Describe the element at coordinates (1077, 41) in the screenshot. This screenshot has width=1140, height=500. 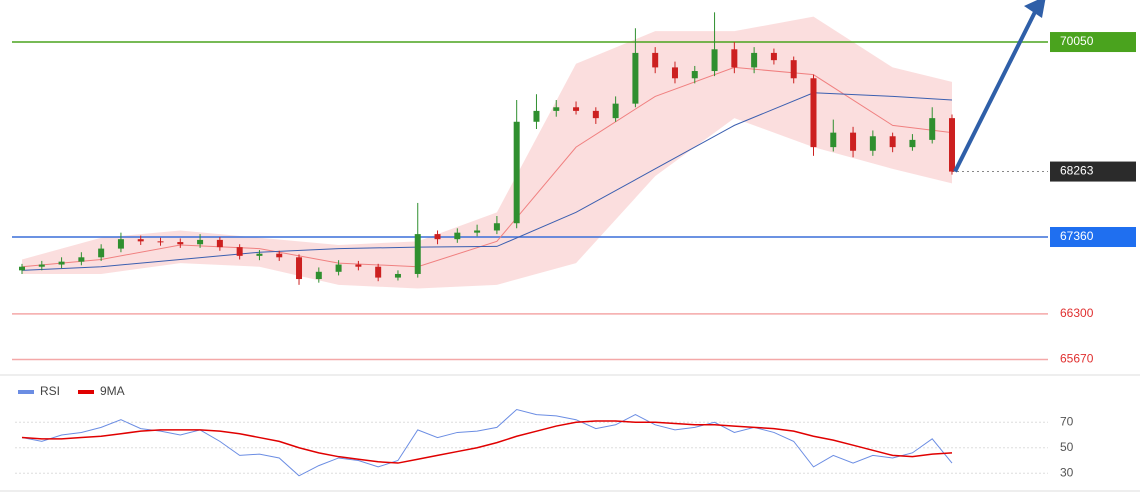
I see `level-label: 70050` at that location.